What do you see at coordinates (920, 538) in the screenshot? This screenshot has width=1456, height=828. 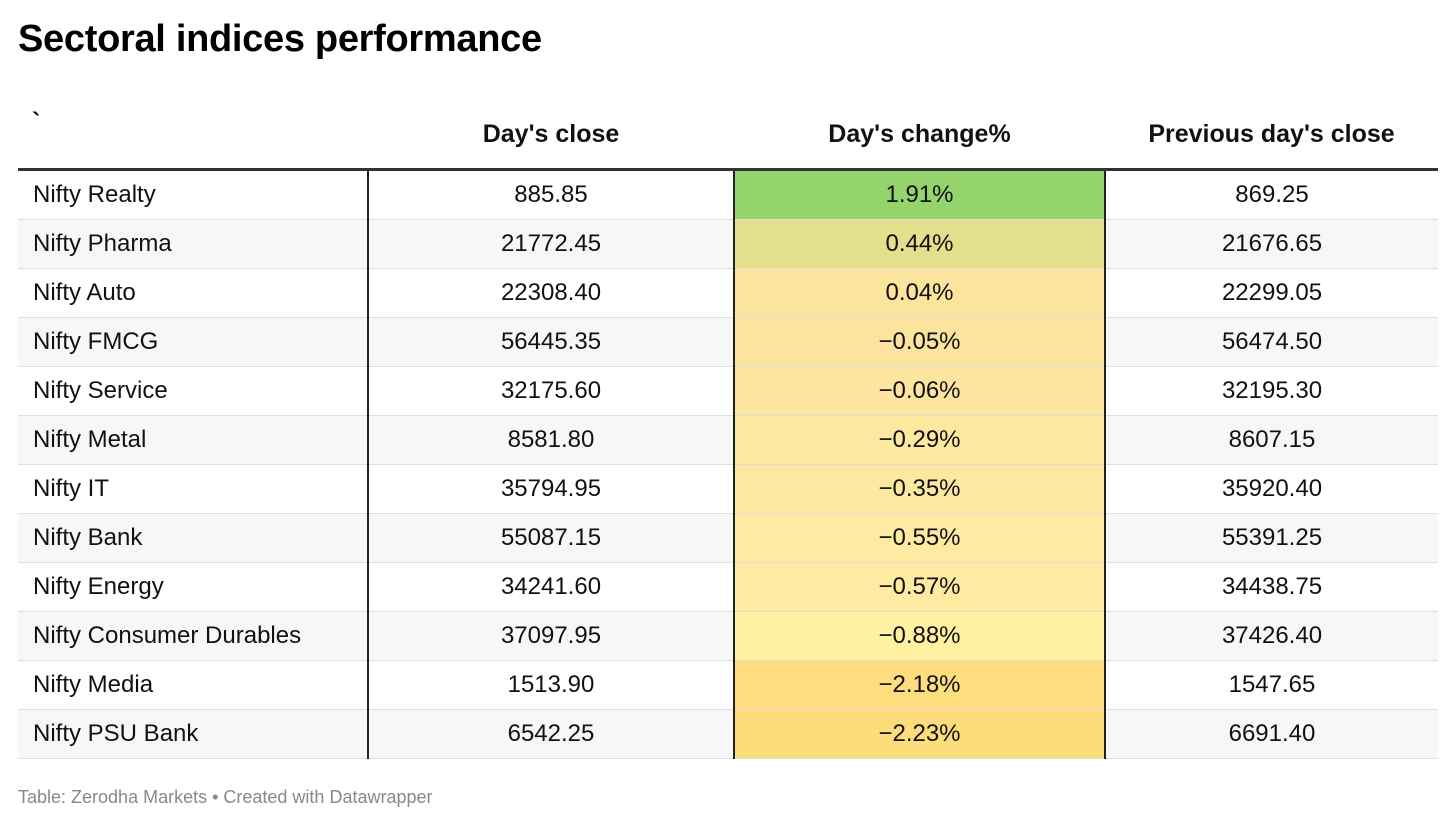 I see `cell-day-change: −0.55%` at bounding box center [920, 538].